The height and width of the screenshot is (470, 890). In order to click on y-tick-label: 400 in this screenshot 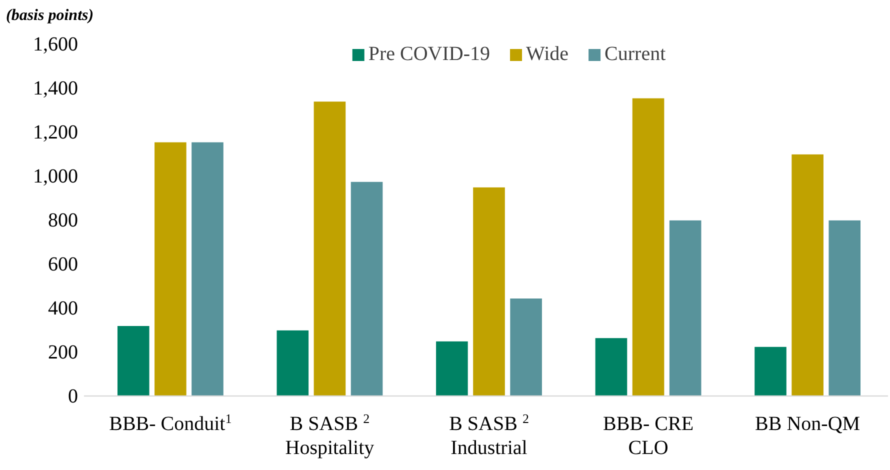, I will do `click(63, 308)`.